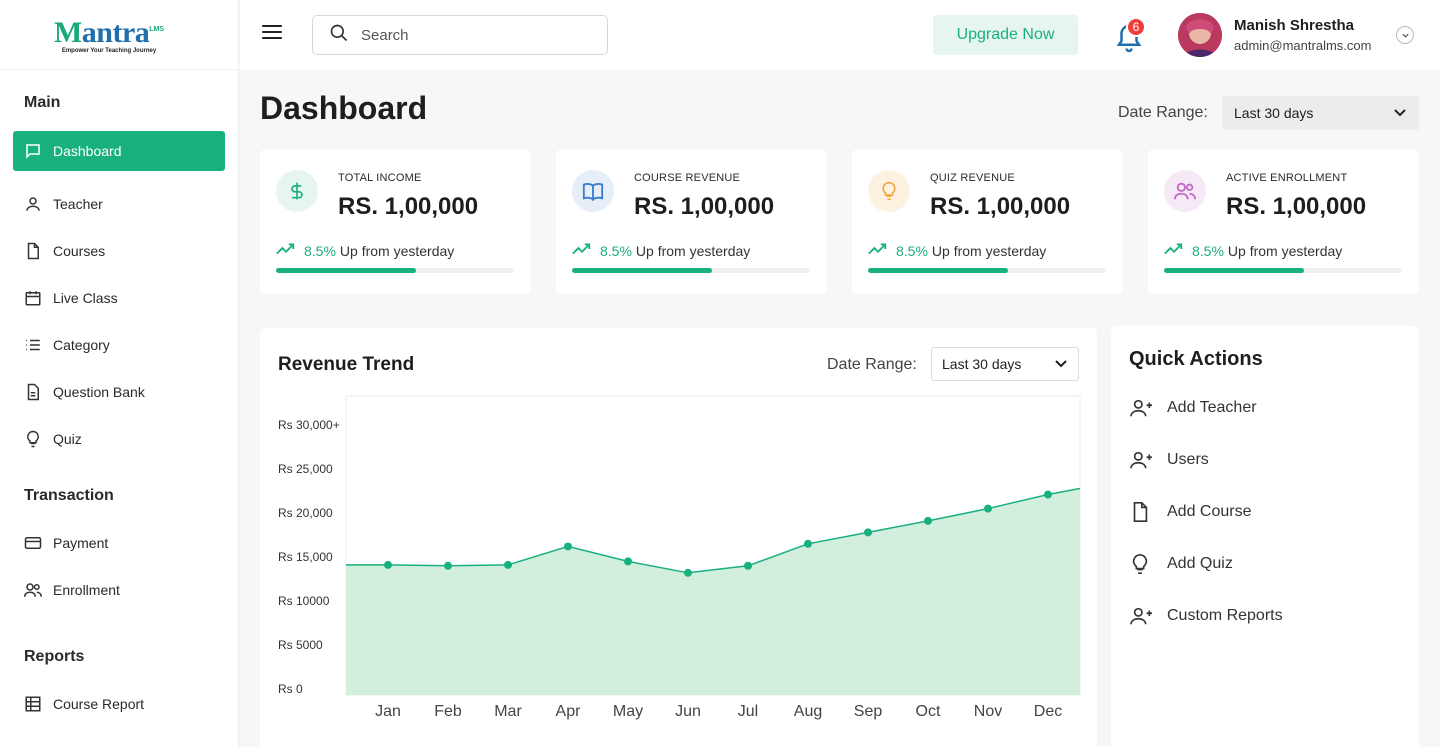 The height and width of the screenshot is (747, 1440). I want to click on table-icon, so click(33, 704).